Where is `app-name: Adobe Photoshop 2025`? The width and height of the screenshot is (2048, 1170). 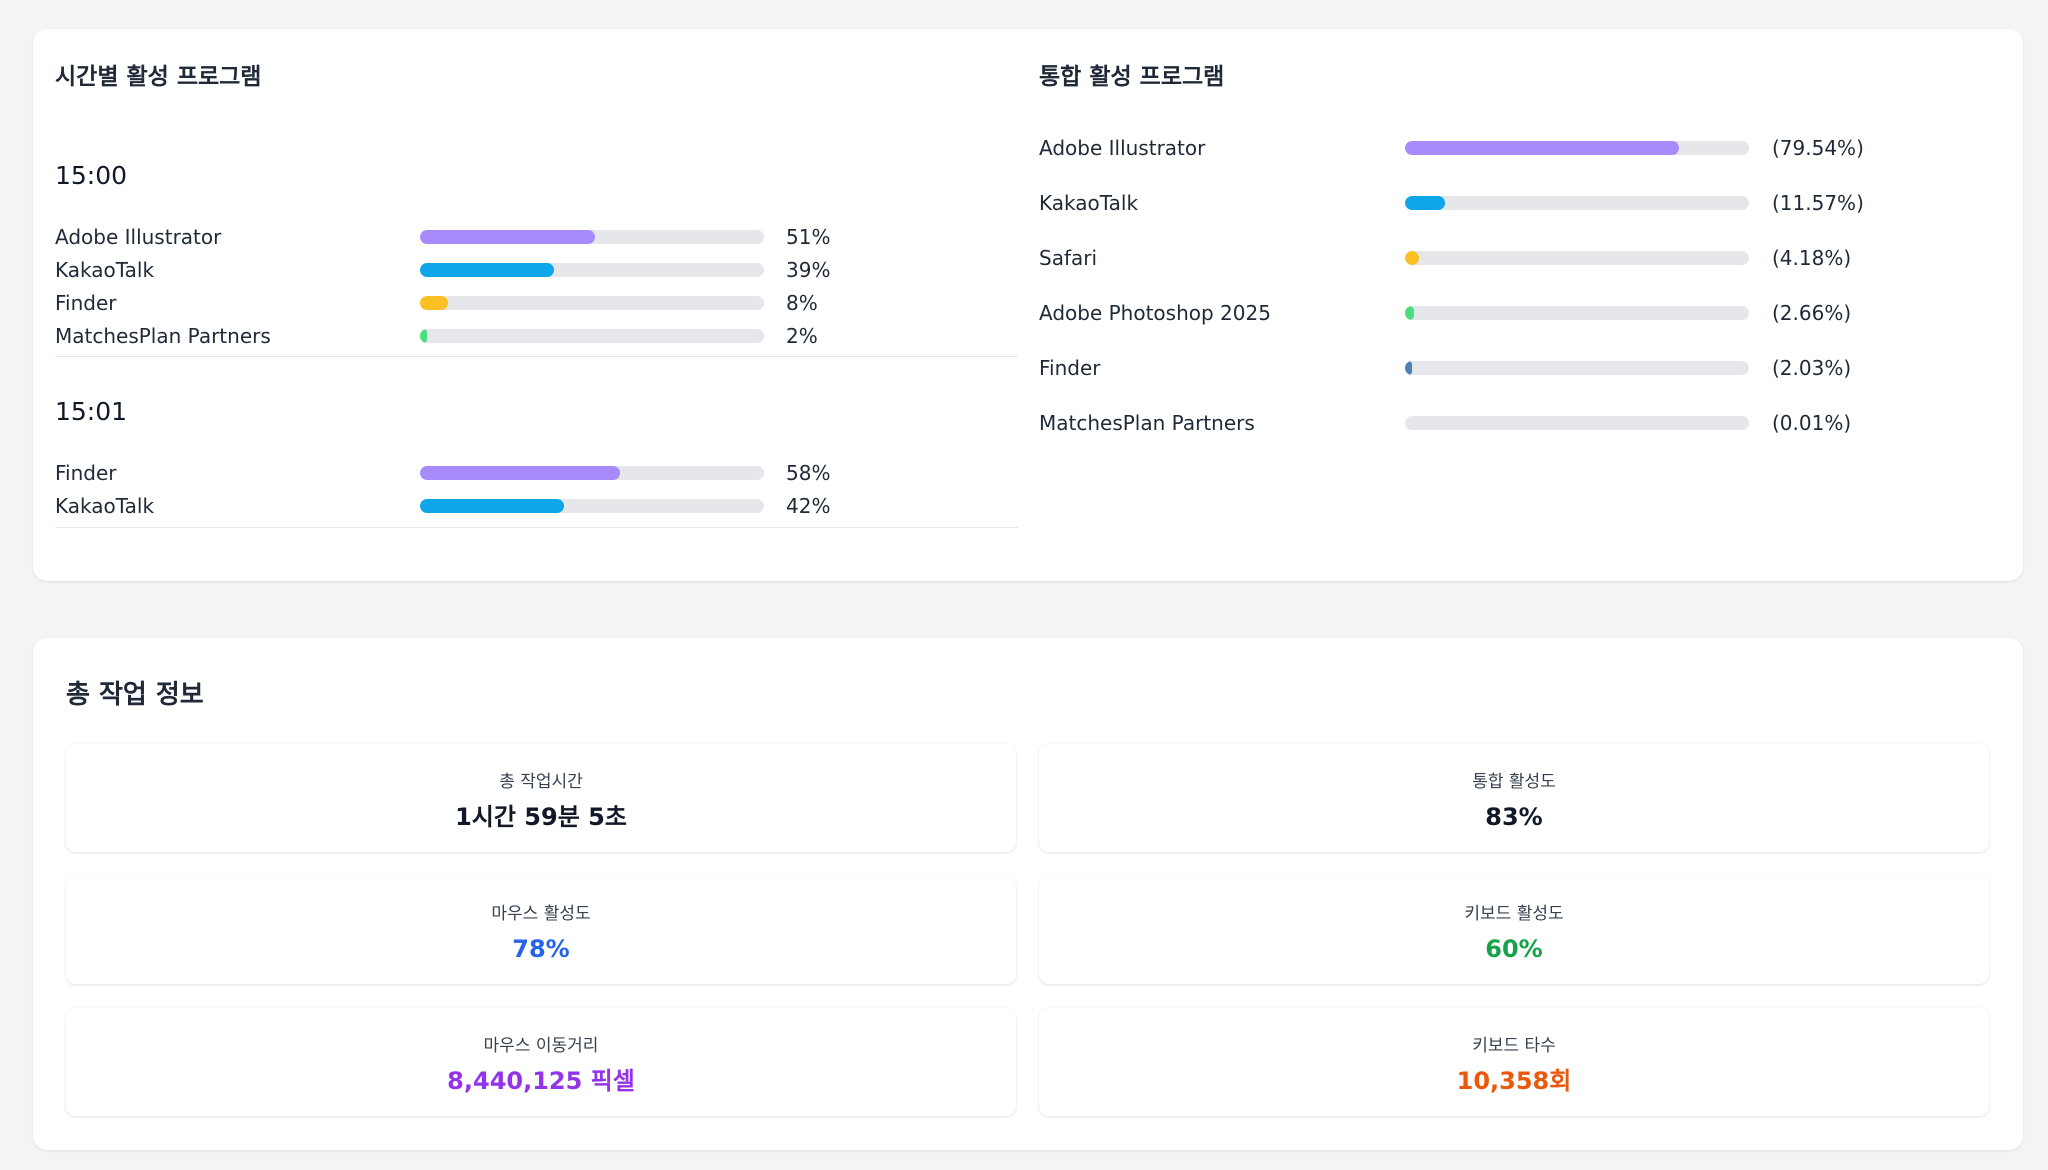 app-name: Adobe Photoshop 2025 is located at coordinates (1155, 313).